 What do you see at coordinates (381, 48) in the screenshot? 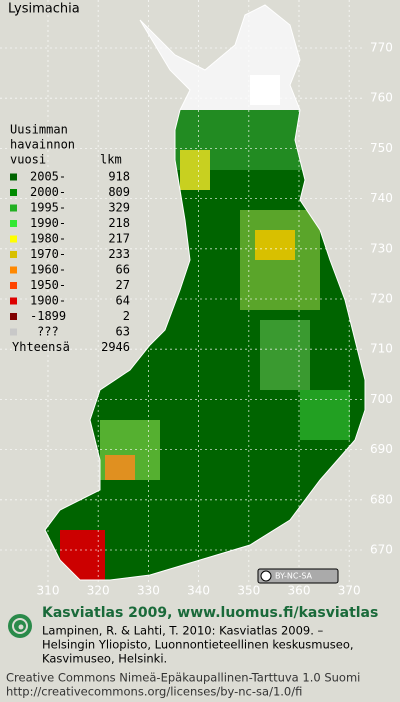
I see `y-tick-label: 770` at bounding box center [381, 48].